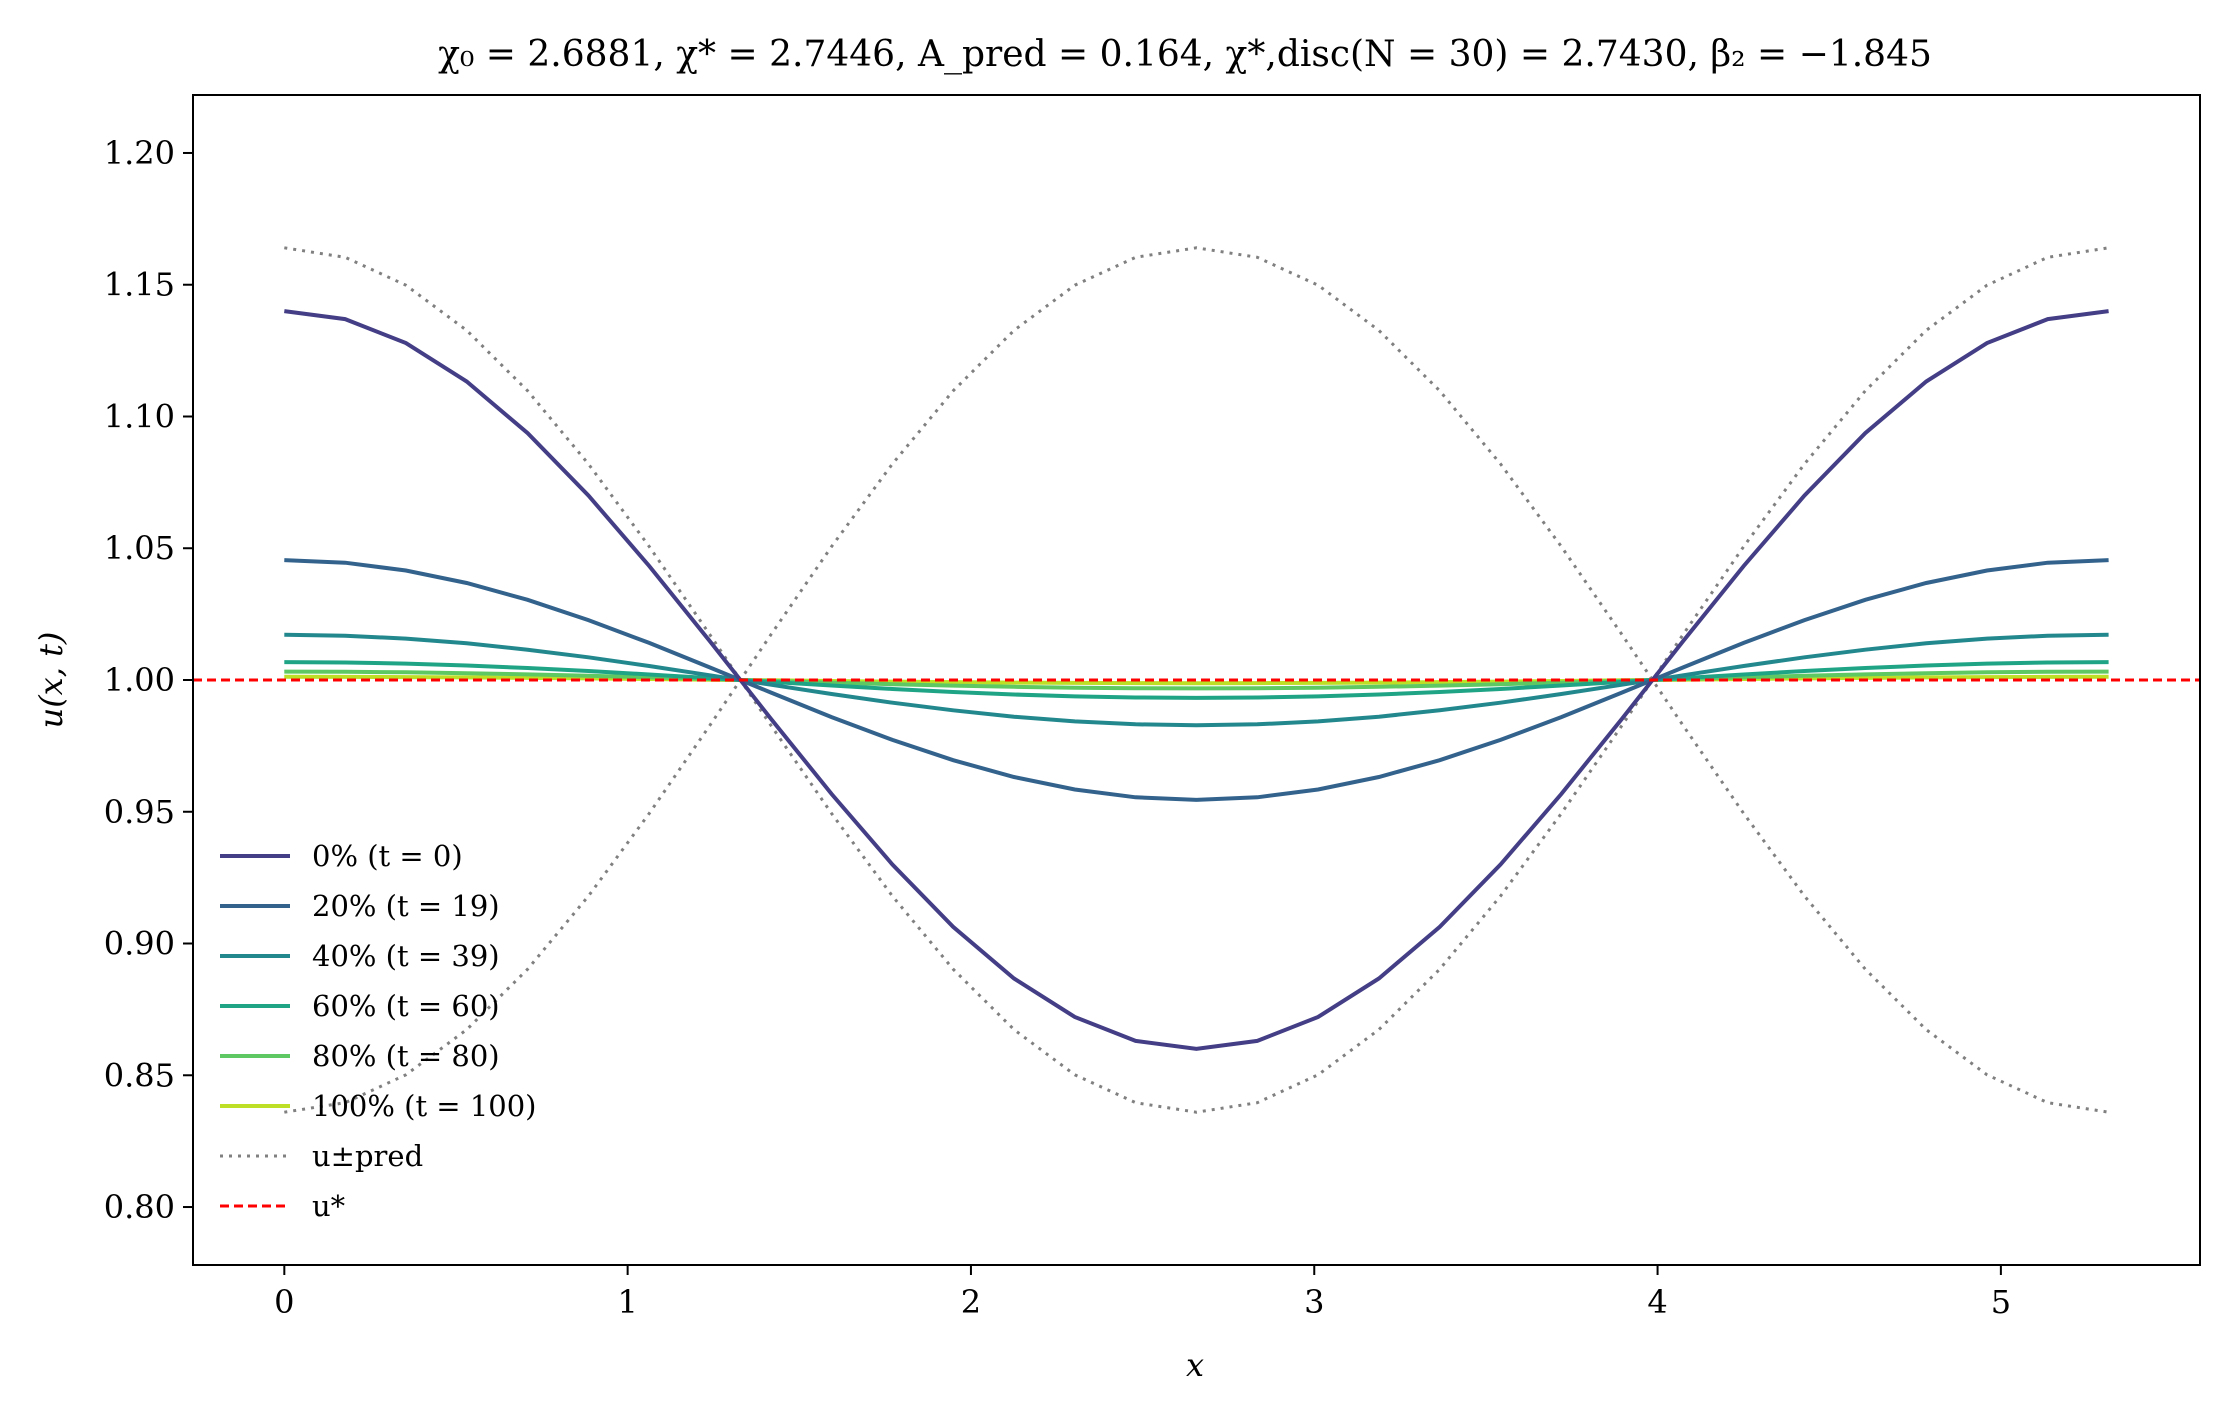 This screenshot has width=2220, height=1409. I want to click on x-tick-label: 2, so click(971, 1302).